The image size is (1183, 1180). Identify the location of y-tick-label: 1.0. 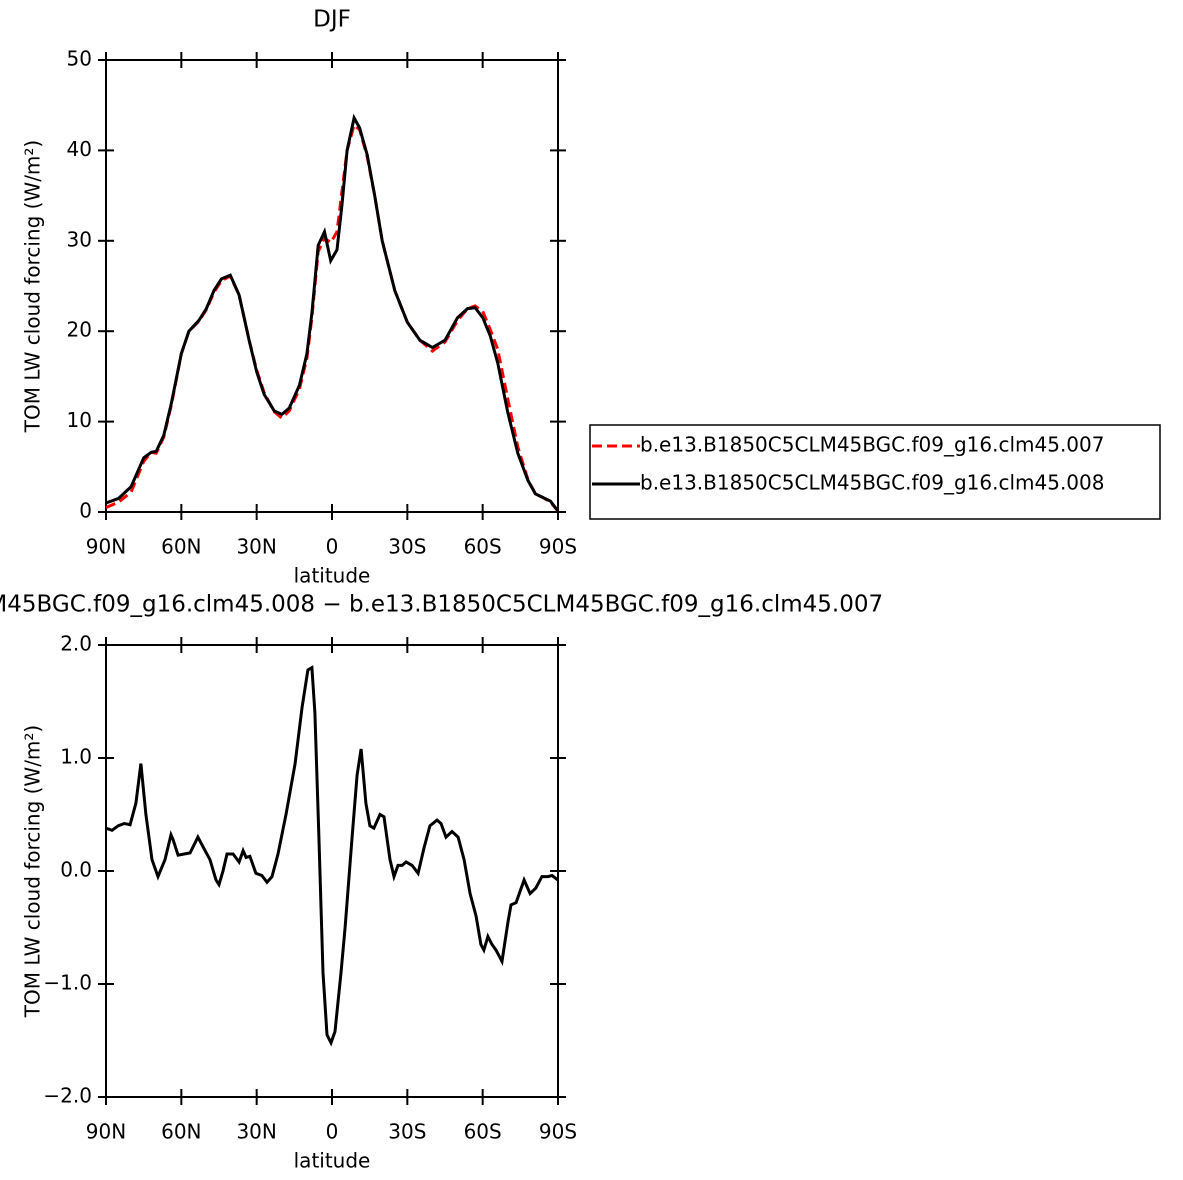
(76, 757).